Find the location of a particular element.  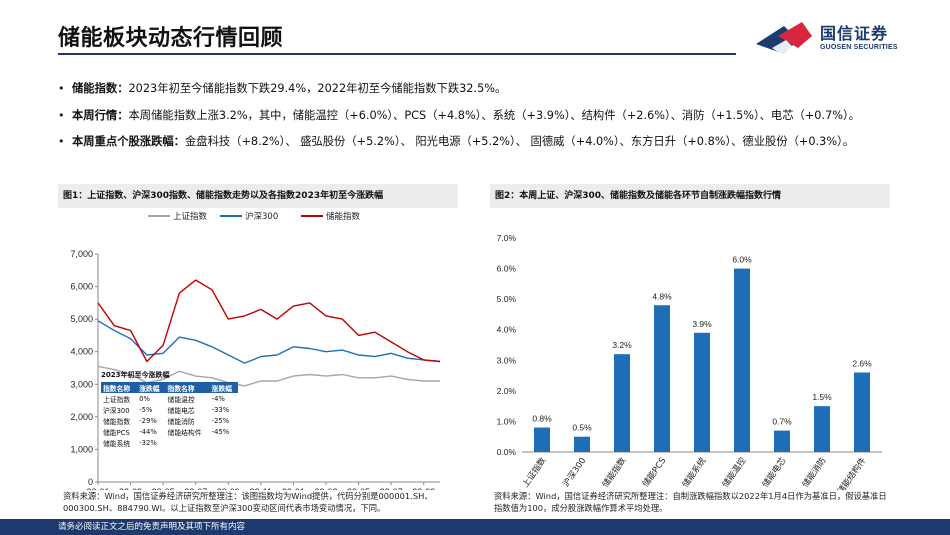

category-label: 上证指数 is located at coordinates (534, 472).